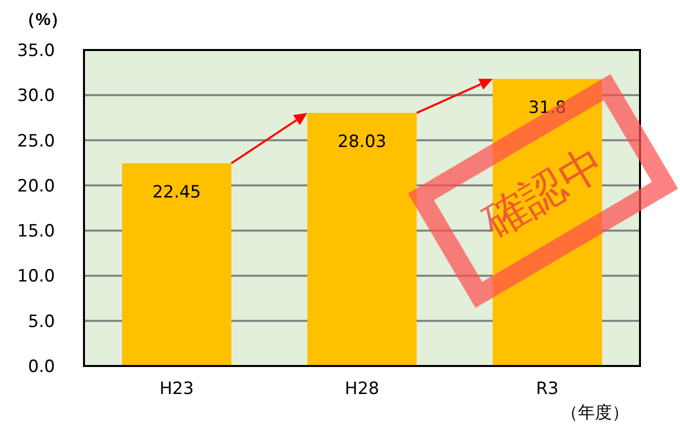  Describe the element at coordinates (547, 389) in the screenshot. I see `x-tick-label: R3` at that location.